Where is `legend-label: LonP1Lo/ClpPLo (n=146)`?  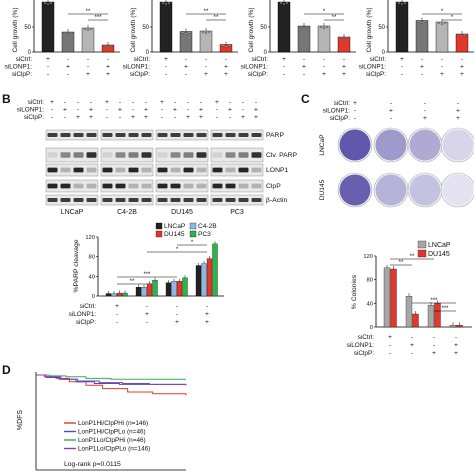 legend-label: LonP1Lo/ClpPLo (n=146) is located at coordinates (114, 449).